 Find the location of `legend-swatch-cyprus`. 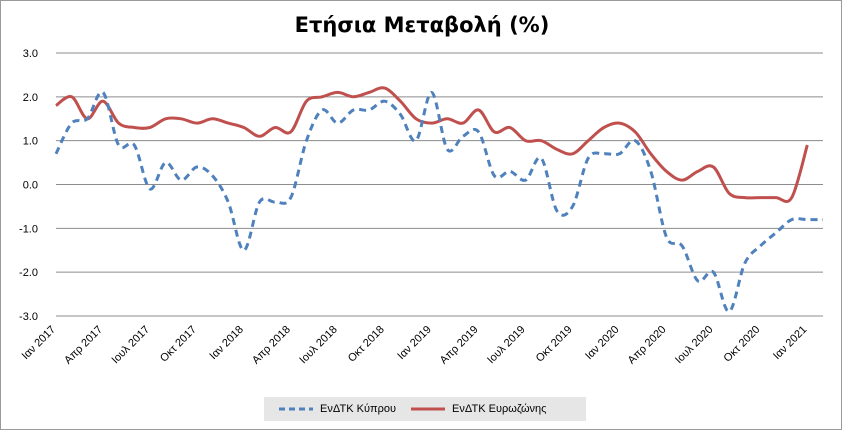

legend-swatch-cyprus is located at coordinates (296, 409).